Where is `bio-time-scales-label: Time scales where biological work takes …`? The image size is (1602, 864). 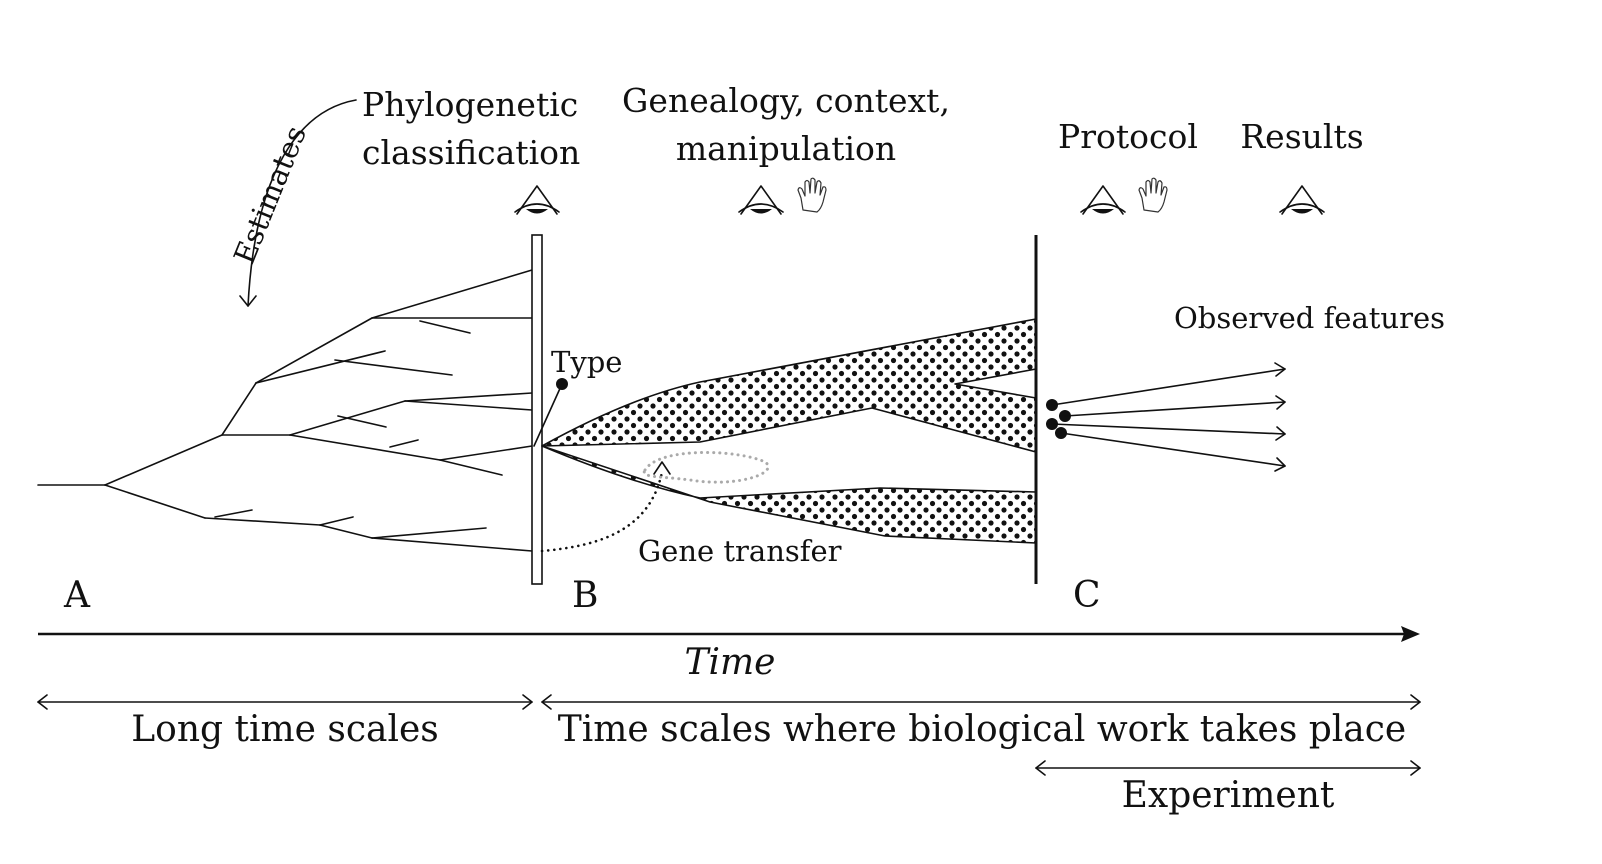 bio-time-scales-label: Time scales where biological work takes … is located at coordinates (982, 729).